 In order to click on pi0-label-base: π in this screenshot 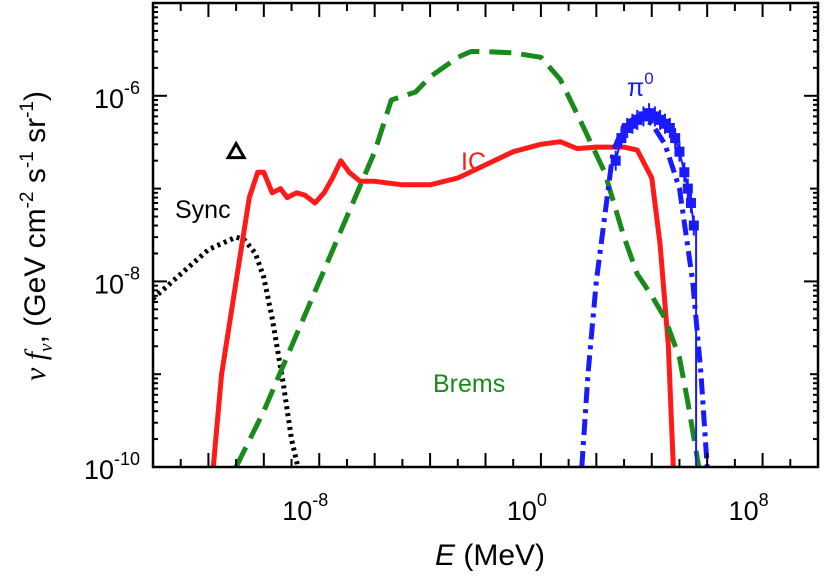, I will do `click(635, 88)`.